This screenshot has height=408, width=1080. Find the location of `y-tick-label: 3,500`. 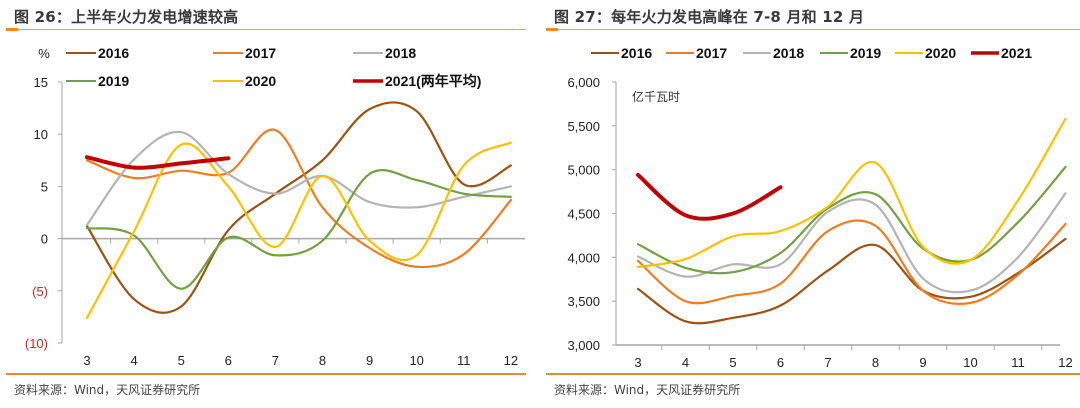

y-tick-label: 3,500 is located at coordinates (583, 301).